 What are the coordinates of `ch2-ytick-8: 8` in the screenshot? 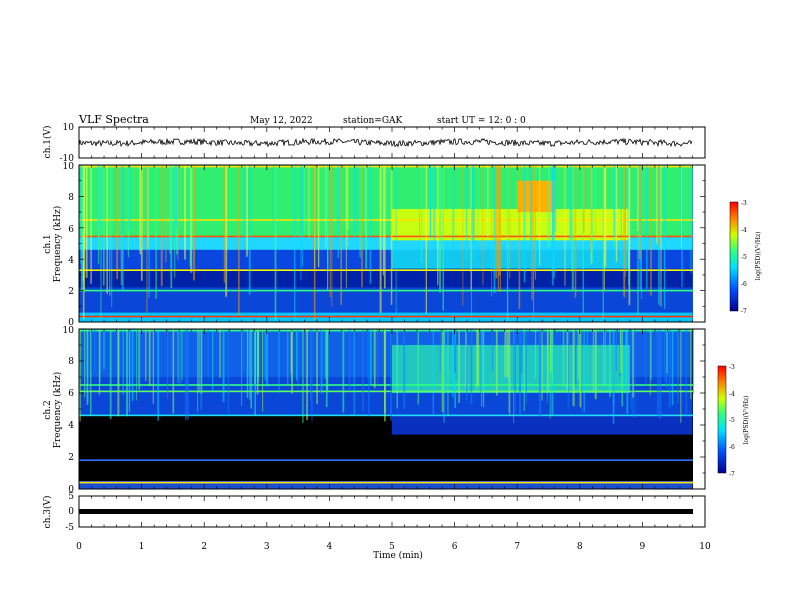 It's located at (71, 362).